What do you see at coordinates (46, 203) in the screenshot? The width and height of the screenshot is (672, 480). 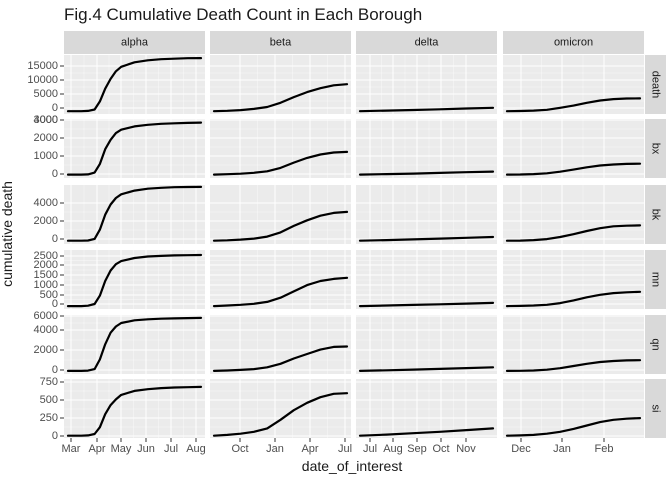 I see `y-tick-label: 4000` at bounding box center [46, 203].